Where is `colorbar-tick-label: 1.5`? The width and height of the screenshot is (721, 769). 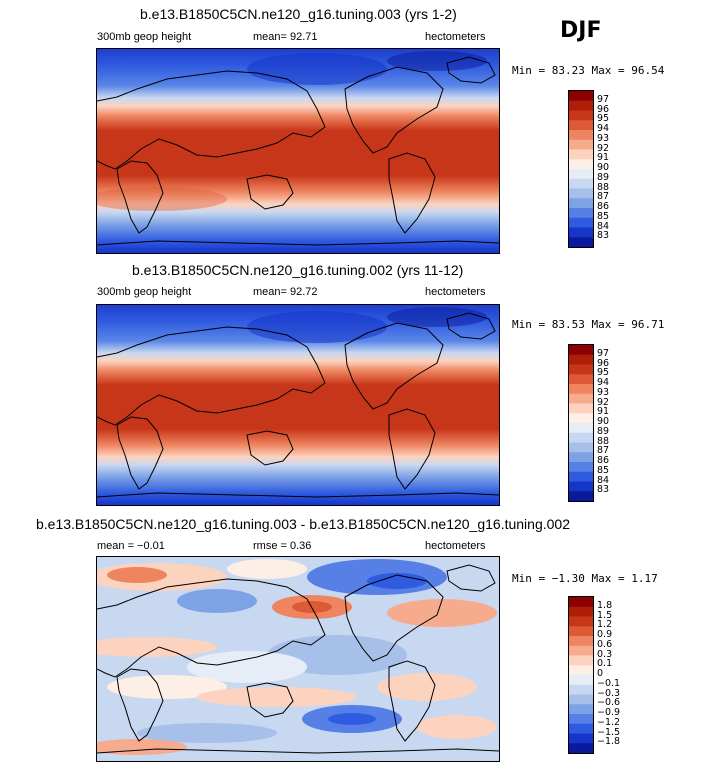
colorbar-tick-label: 1.5 is located at coordinates (605, 615).